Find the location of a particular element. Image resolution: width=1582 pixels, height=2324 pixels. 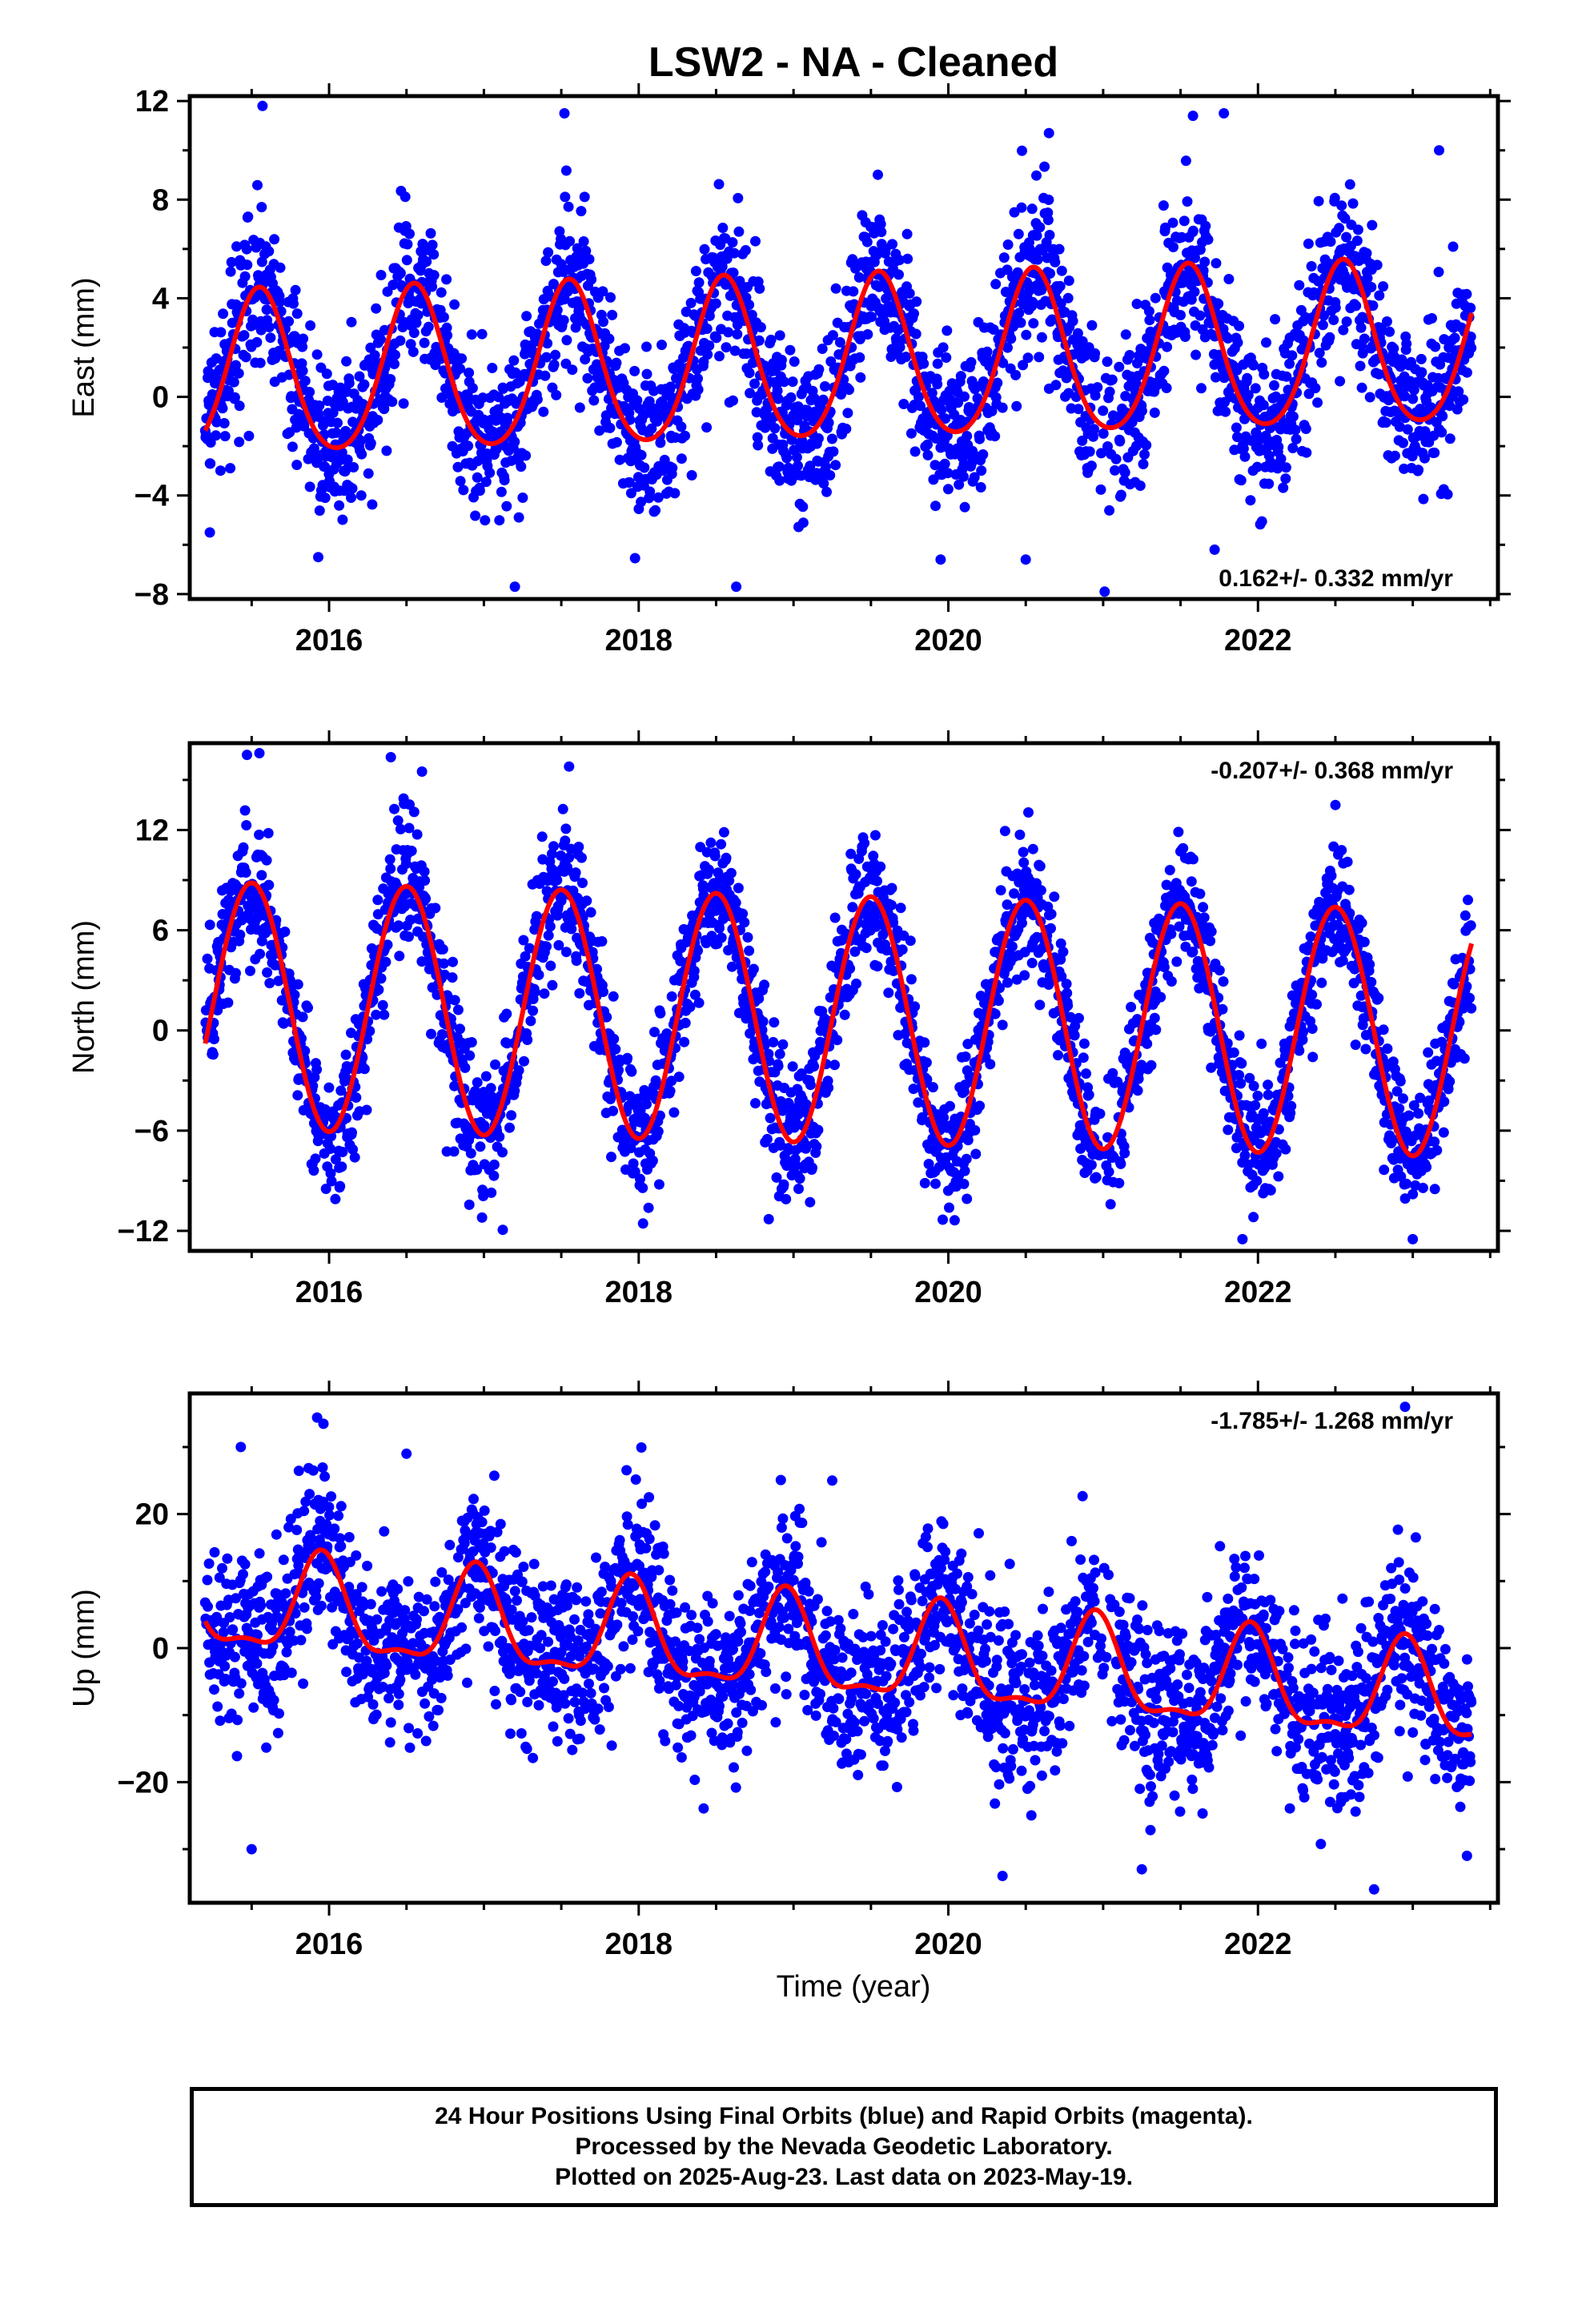

east-x-tick-label: 2020 is located at coordinates (948, 640).